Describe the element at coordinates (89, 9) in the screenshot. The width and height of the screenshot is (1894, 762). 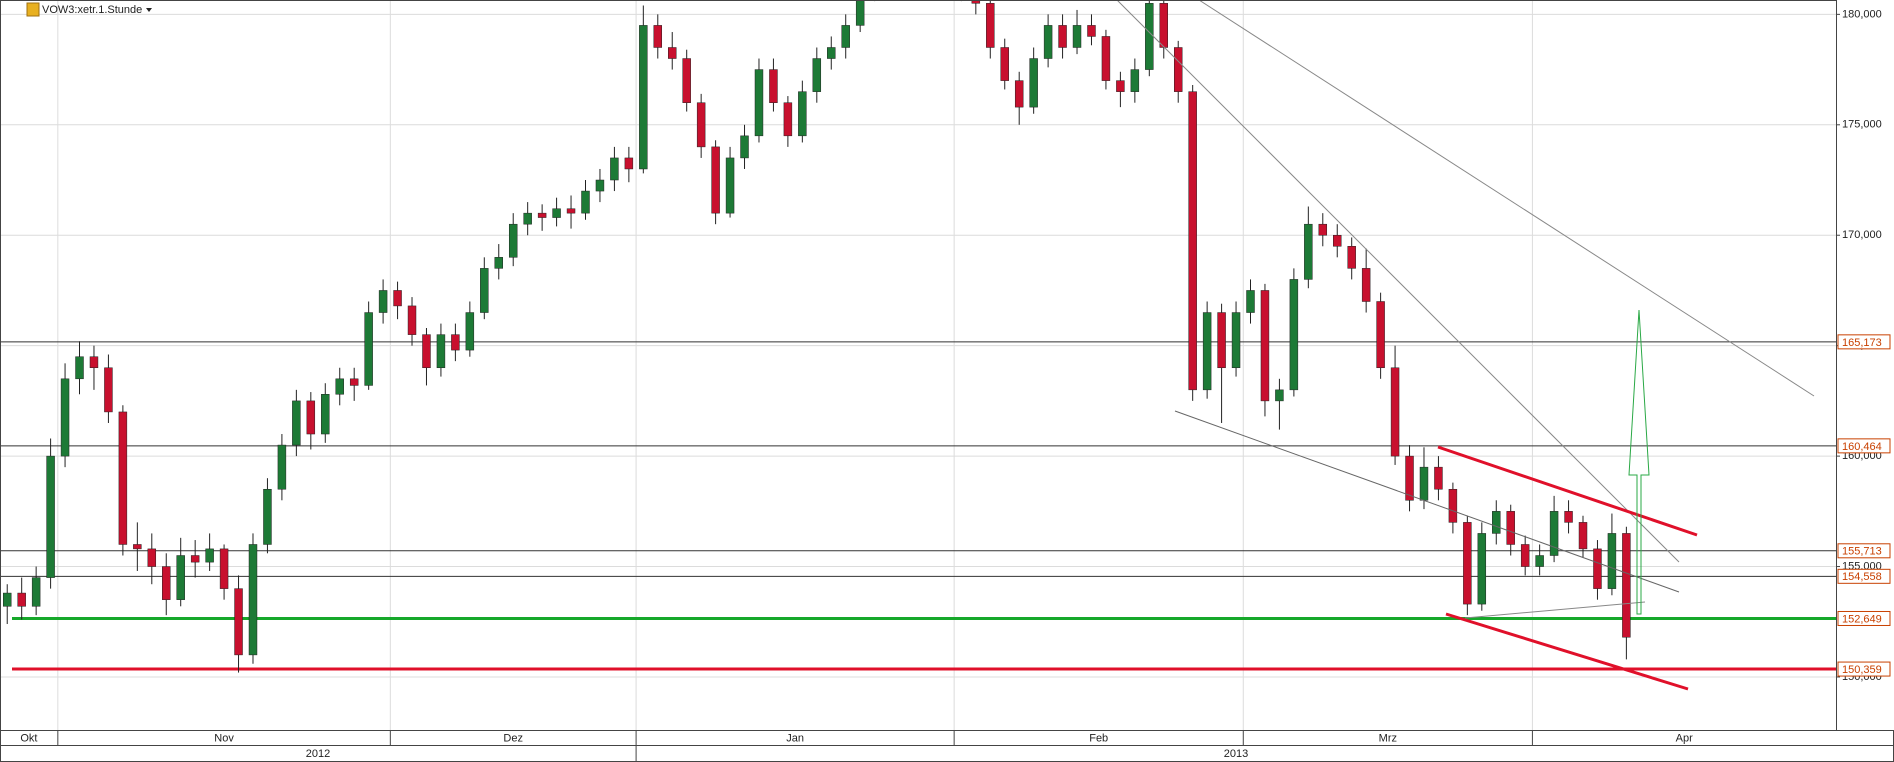
I see `title-block: VOW3:xetr.1.Stunde` at that location.